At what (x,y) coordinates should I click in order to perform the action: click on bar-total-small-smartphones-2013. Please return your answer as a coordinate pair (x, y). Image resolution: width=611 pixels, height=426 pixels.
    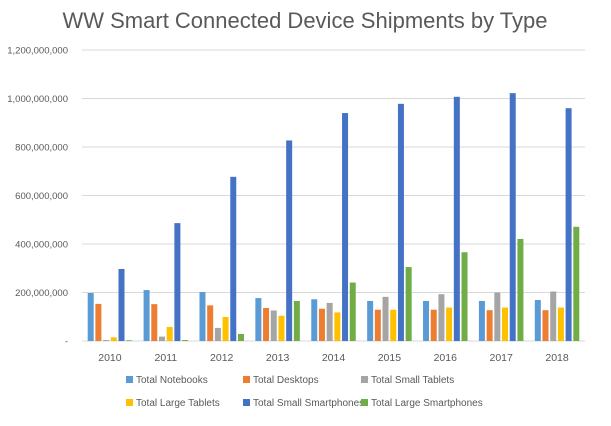
    Looking at the image, I should click on (289, 240).